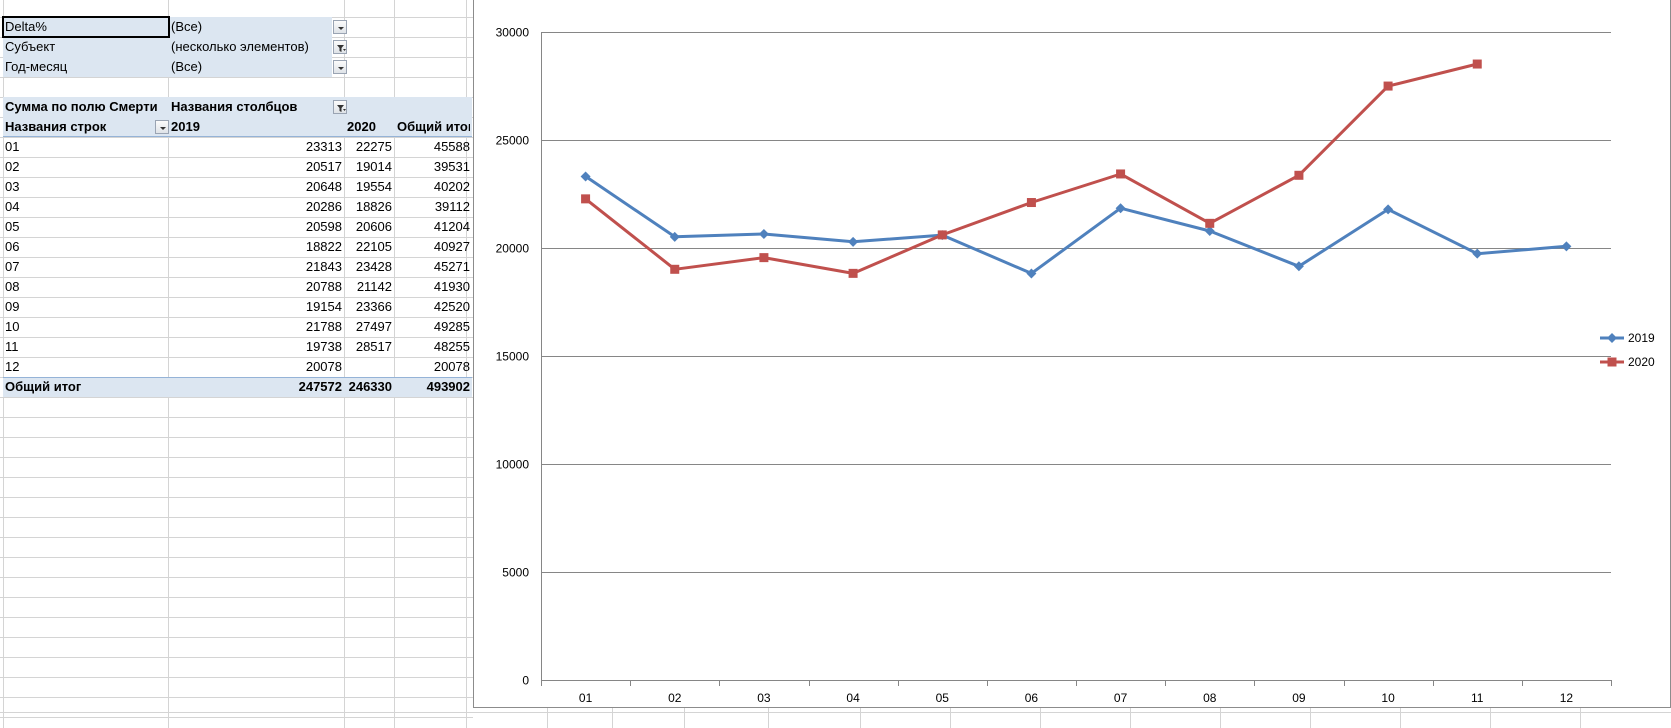 This screenshot has height=728, width=1671. What do you see at coordinates (373, 146) in the screenshot?
I see `value-2020: 22275` at bounding box center [373, 146].